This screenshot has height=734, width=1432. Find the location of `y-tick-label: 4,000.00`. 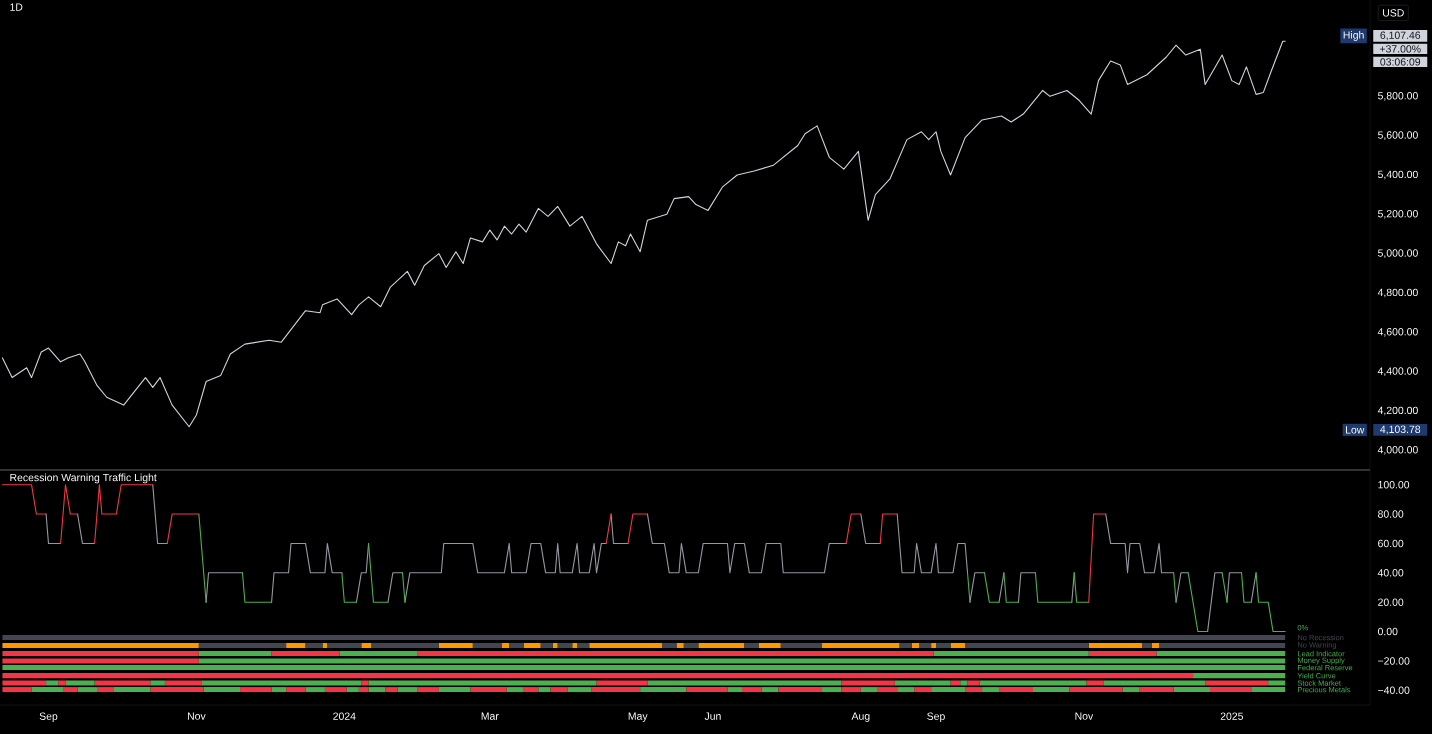

y-tick-label: 4,000.00 is located at coordinates (1397, 450).